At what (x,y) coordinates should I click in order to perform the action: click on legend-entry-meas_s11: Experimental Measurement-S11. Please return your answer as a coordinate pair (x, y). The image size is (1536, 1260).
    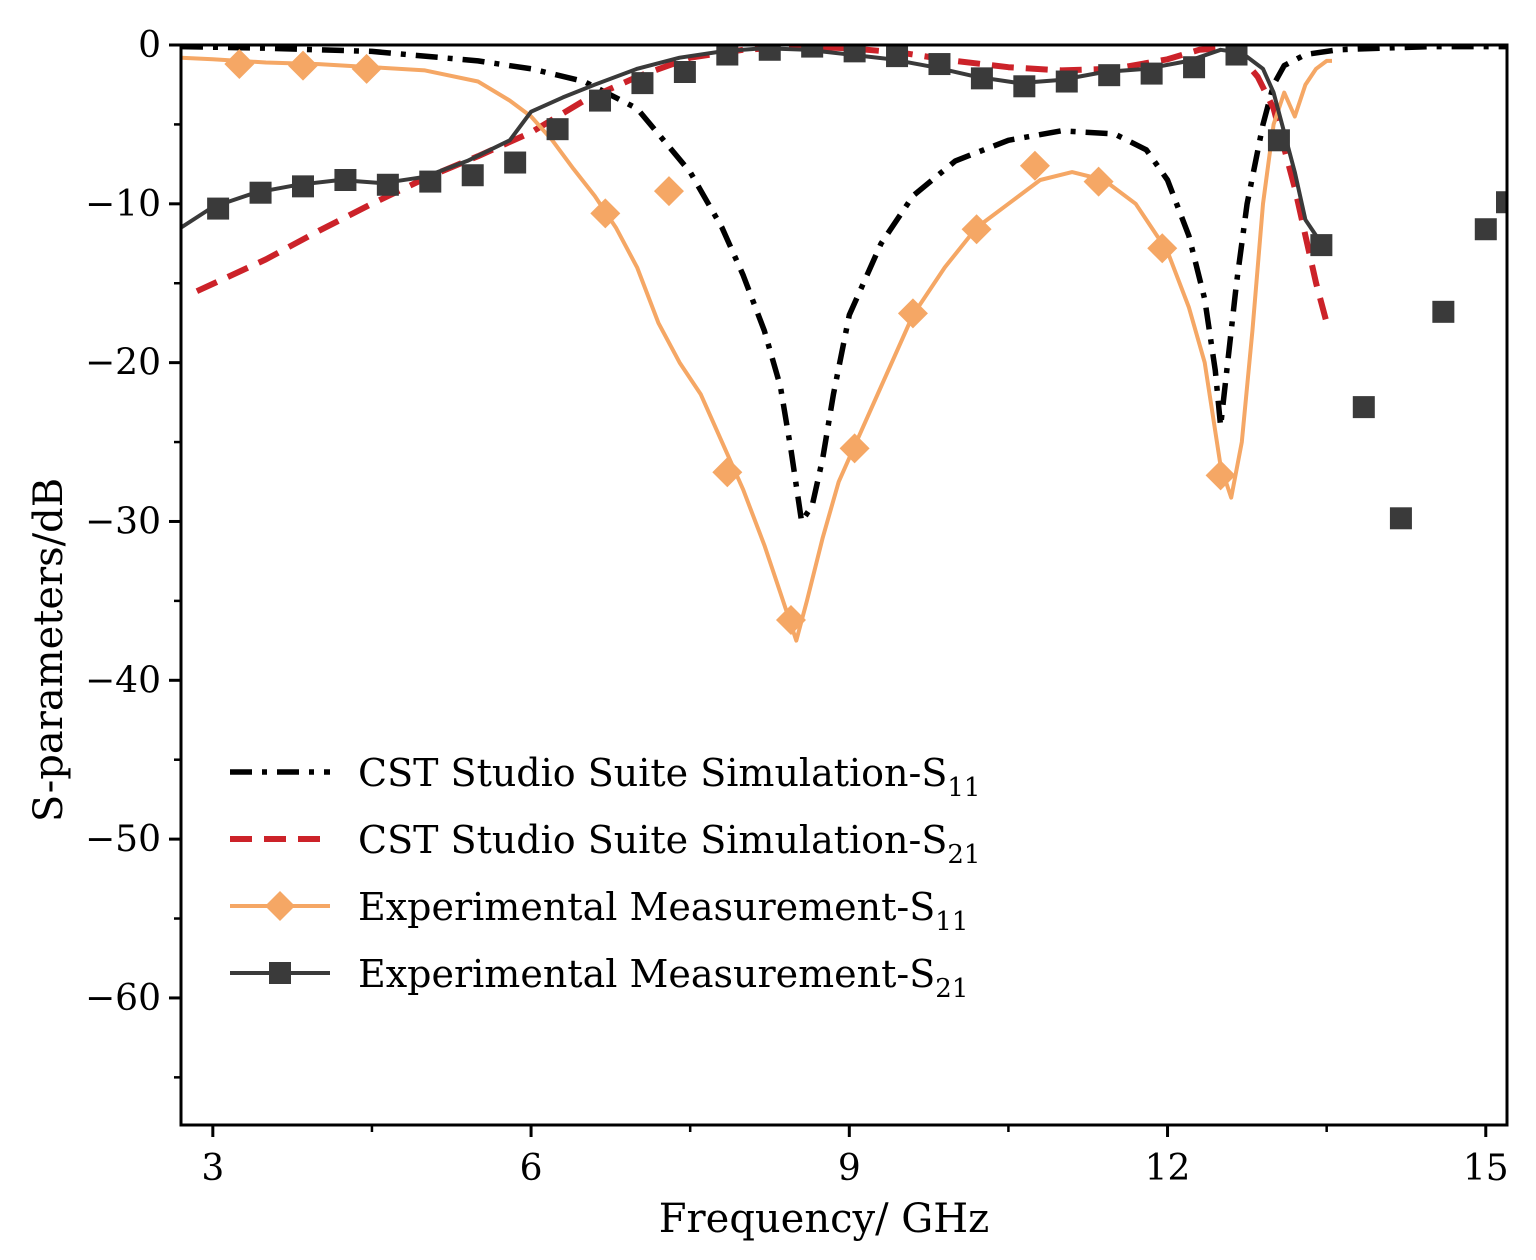
    Looking at the image, I should click on (599, 911).